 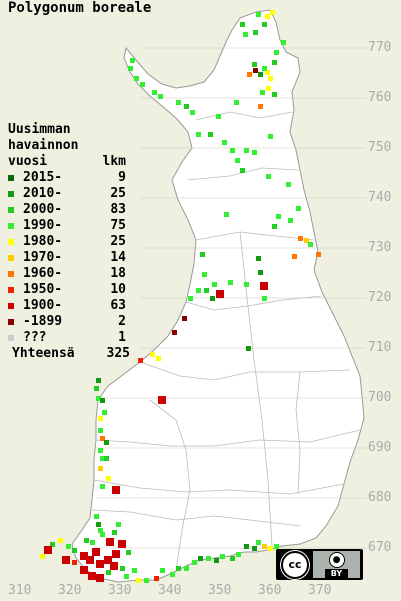 What do you see at coordinates (69, 290) in the screenshot?
I see `legend-row: 1950- 10` at bounding box center [69, 290].